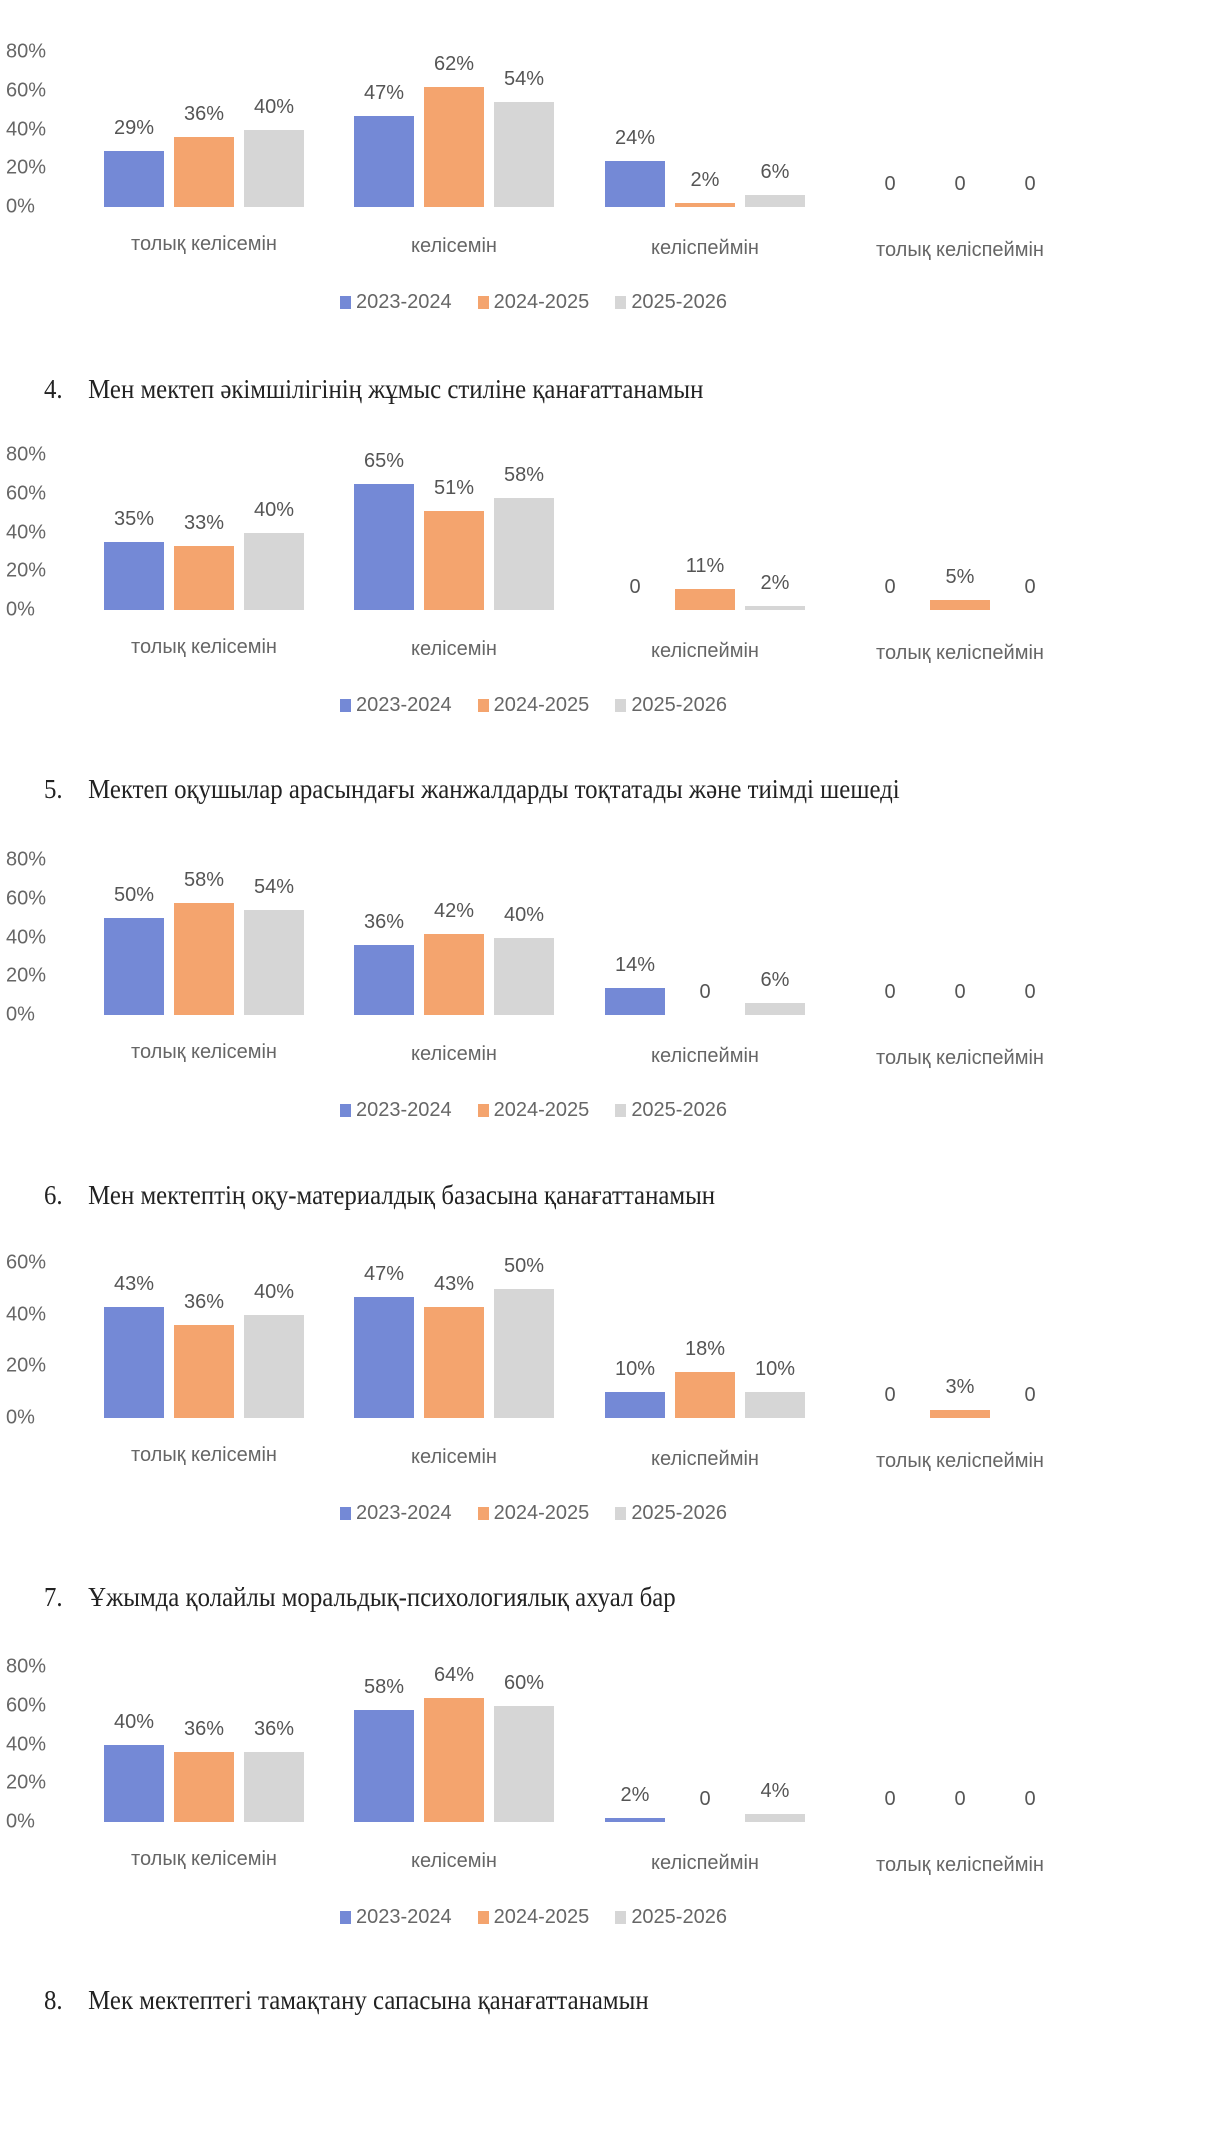 This screenshot has height=2154, width=1212. Describe the element at coordinates (705, 1348) in the screenshot. I see `data-label: 18%` at that location.